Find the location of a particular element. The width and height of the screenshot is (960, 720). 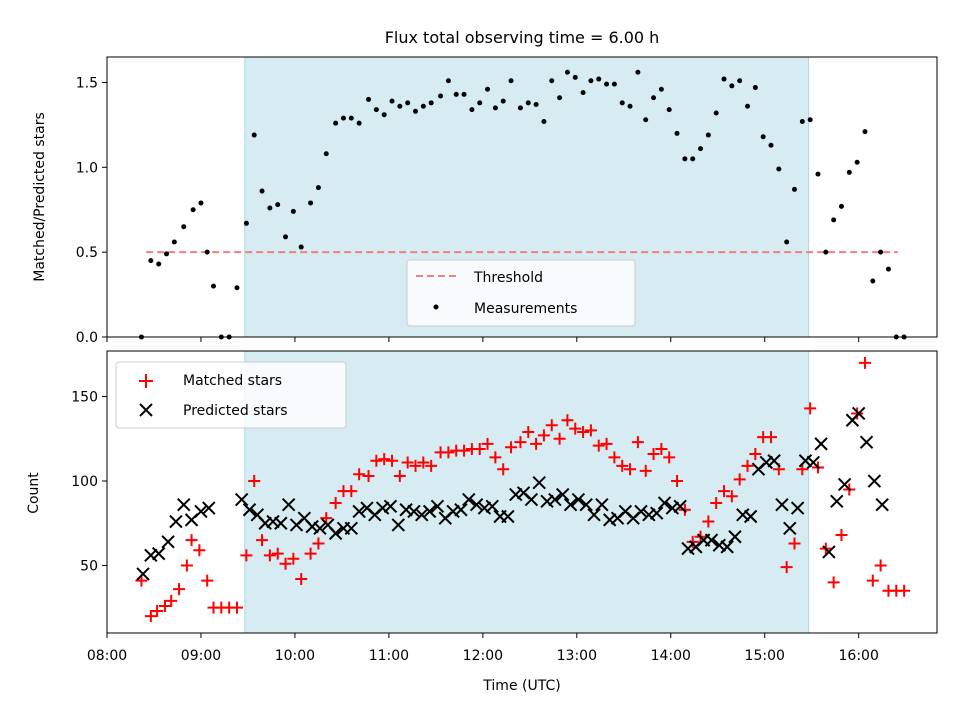

top-y-tick-label: 1.5 is located at coordinates (87, 83).